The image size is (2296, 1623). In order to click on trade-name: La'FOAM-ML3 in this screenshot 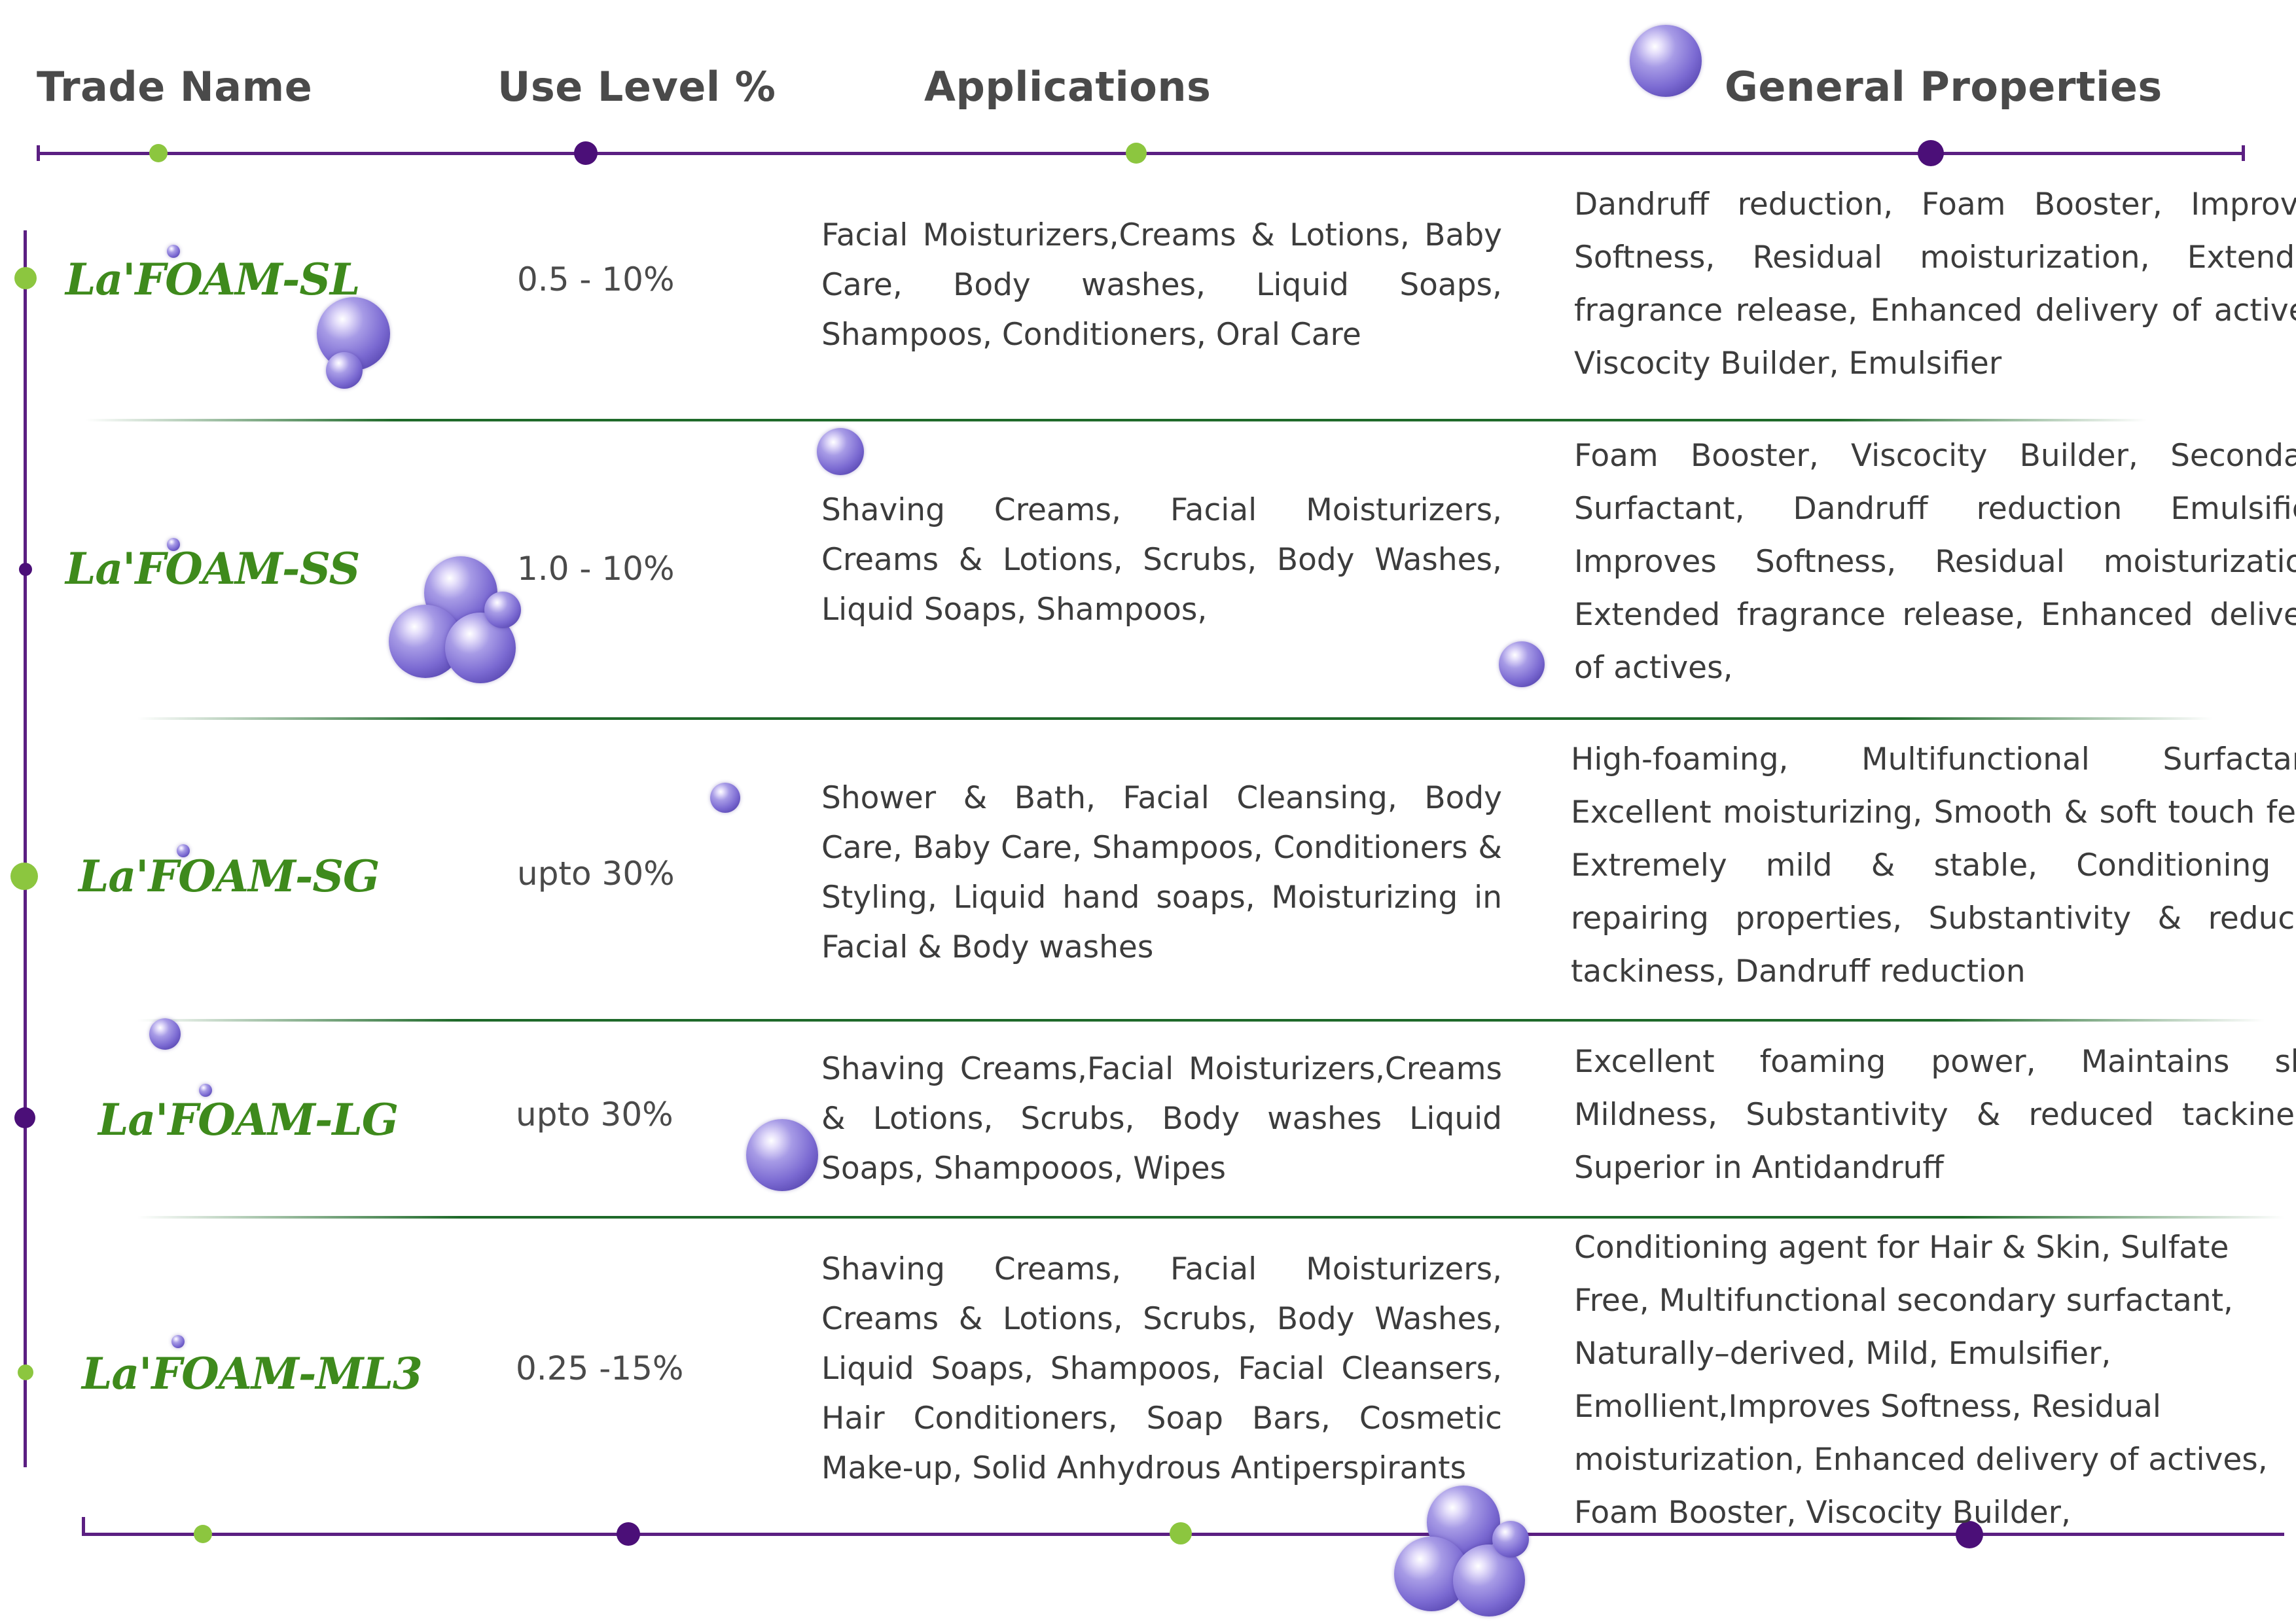, I will do `click(252, 1373)`.